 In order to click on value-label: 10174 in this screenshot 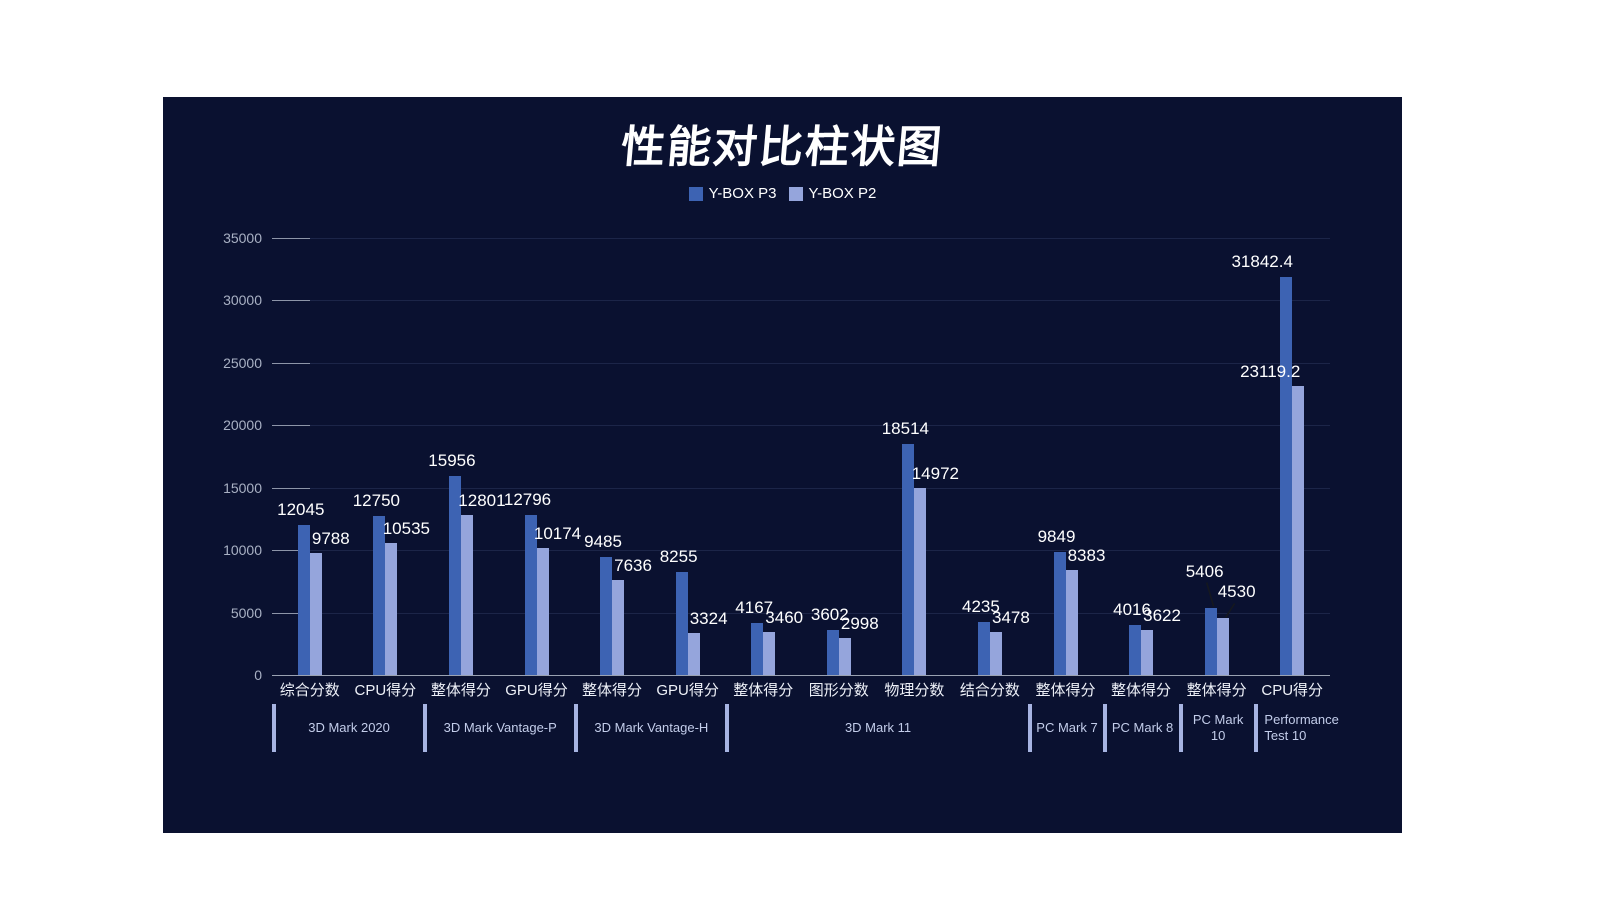, I will do `click(557, 533)`.